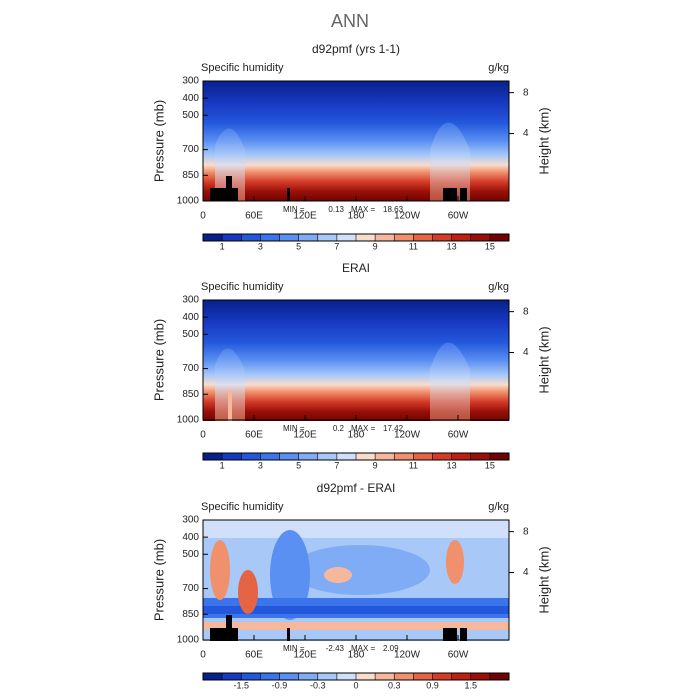 This screenshot has width=700, height=700. Describe the element at coordinates (543, 579) in the screenshot. I see `y2-axis-label: Height (km)` at that location.